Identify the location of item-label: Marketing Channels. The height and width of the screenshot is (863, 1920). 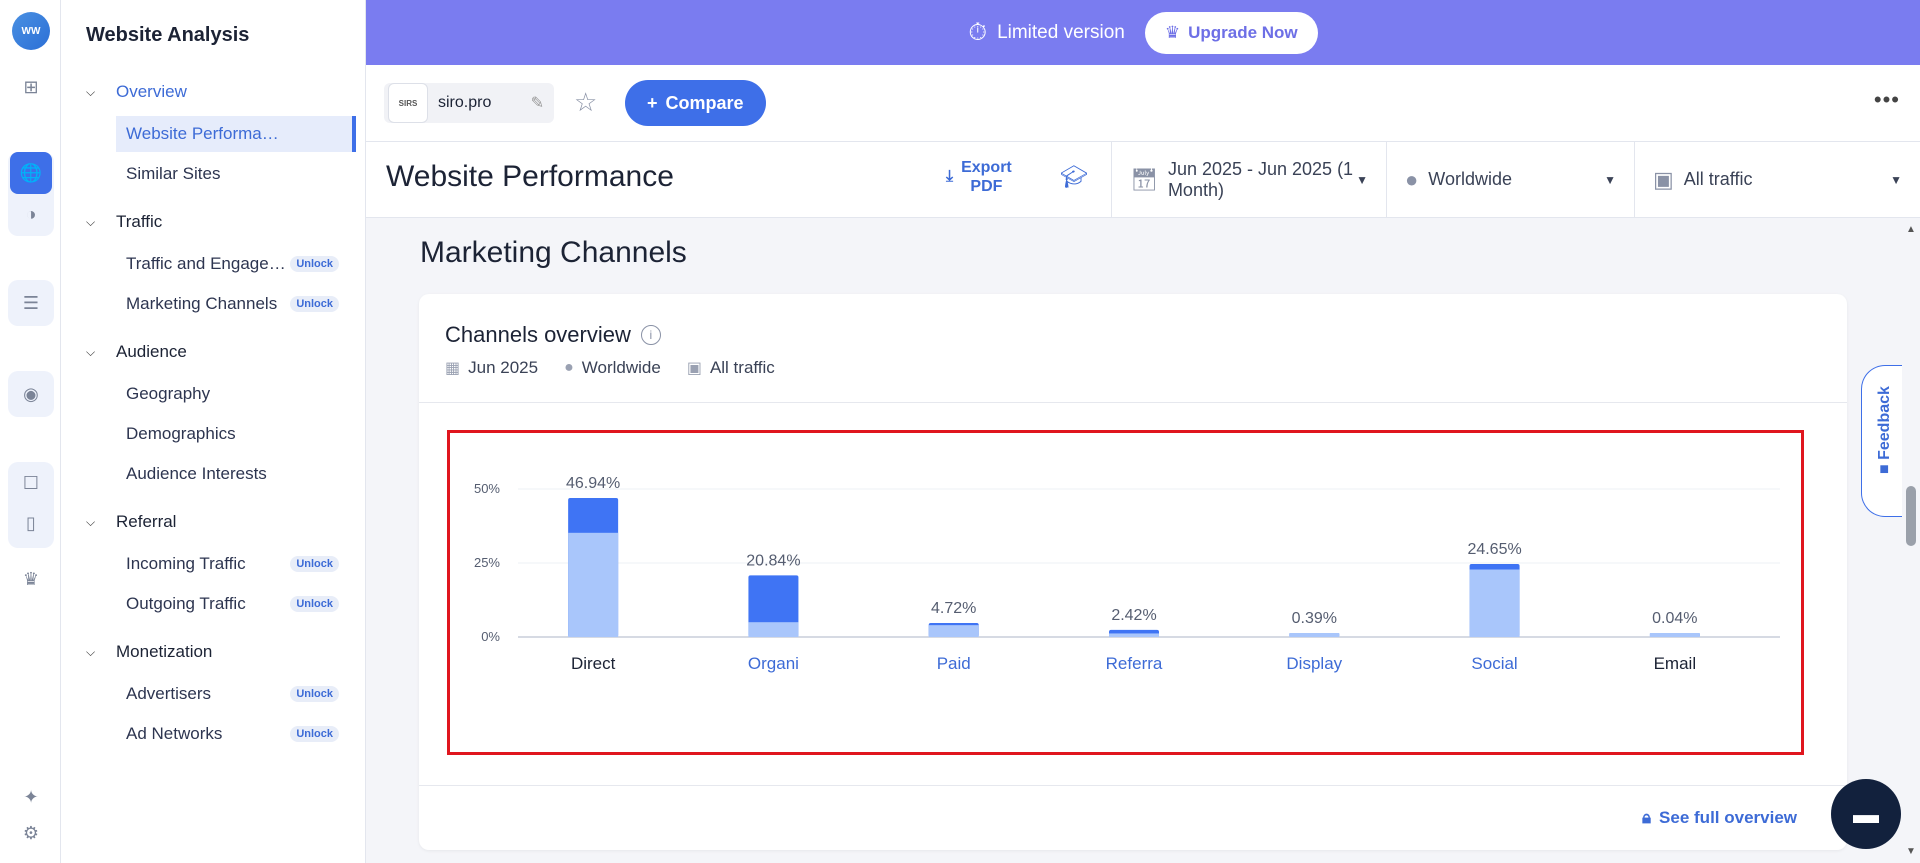
(202, 303).